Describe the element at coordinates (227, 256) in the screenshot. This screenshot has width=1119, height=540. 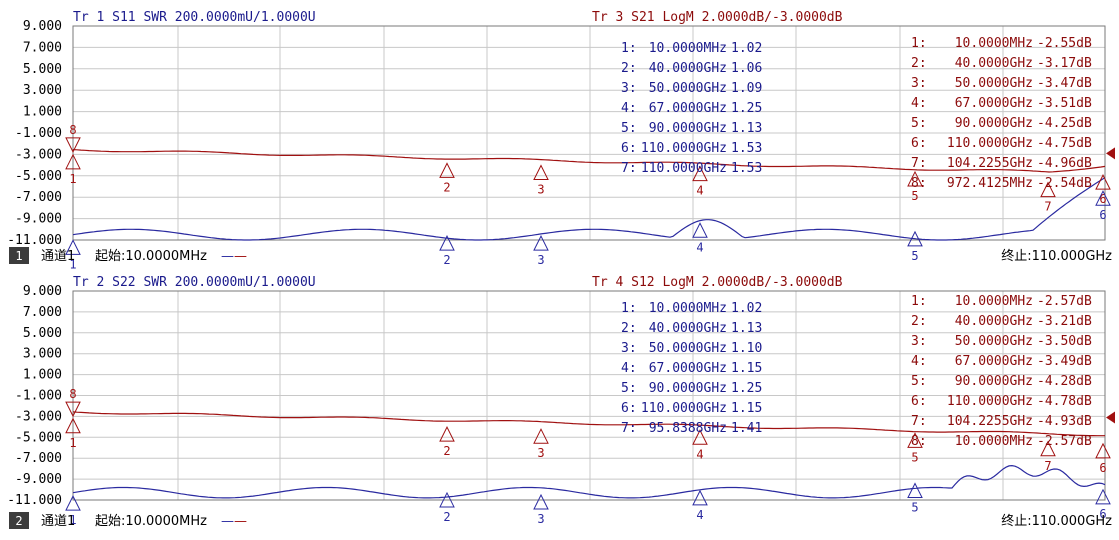
I see `trace-legend-swr: —` at that location.